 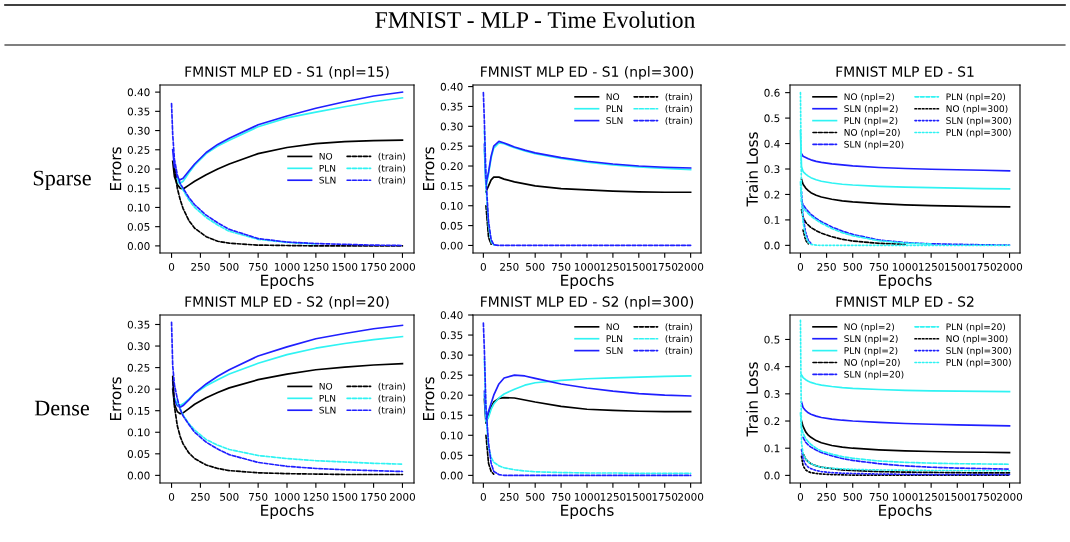 What do you see at coordinates (976, 327) in the screenshot?
I see `legend-label: PLN (npl=20)` at bounding box center [976, 327].